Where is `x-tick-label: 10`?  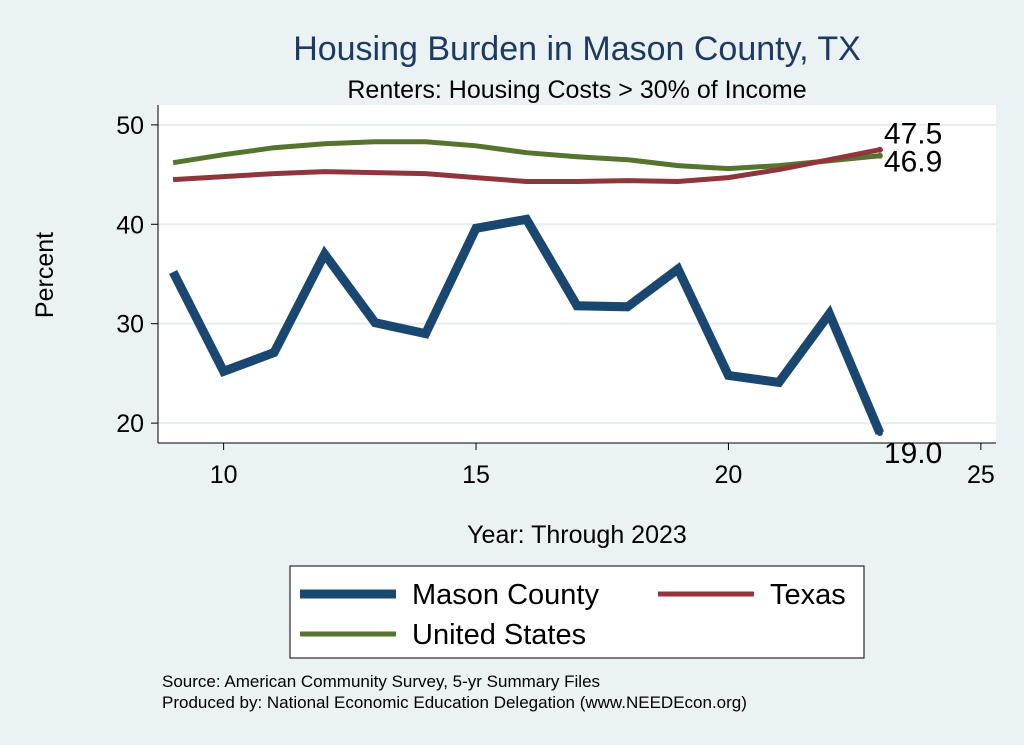
x-tick-label: 10 is located at coordinates (224, 475).